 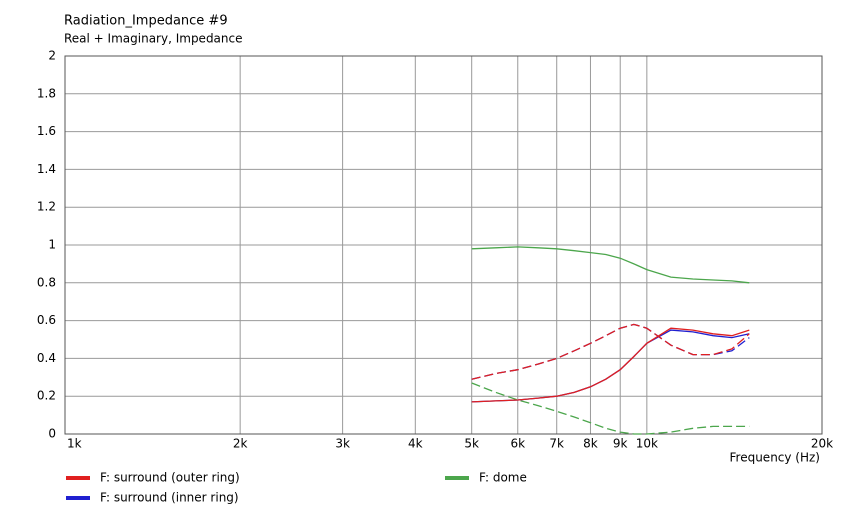 What do you see at coordinates (46, 396) in the screenshot?
I see `y-tick-label: 0.2` at bounding box center [46, 396].